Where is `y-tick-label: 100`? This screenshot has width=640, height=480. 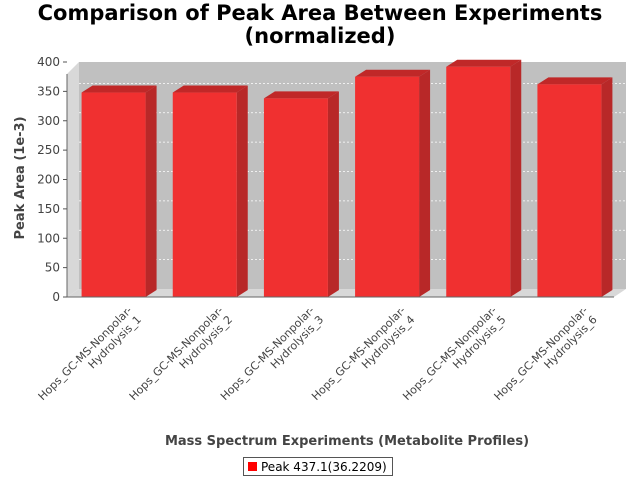 y-tick-label: 100 is located at coordinates (48, 238).